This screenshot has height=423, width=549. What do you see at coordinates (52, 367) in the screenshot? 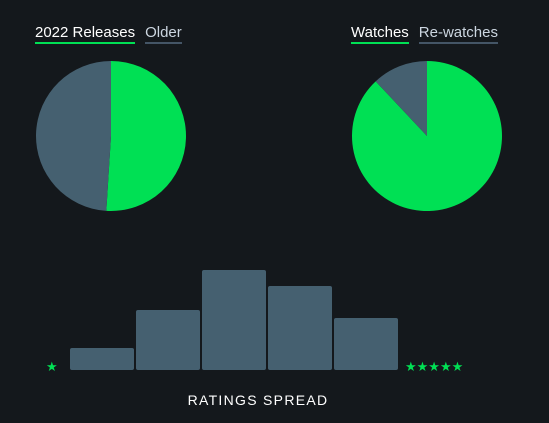
I see `one-star-label: ★` at bounding box center [52, 367].